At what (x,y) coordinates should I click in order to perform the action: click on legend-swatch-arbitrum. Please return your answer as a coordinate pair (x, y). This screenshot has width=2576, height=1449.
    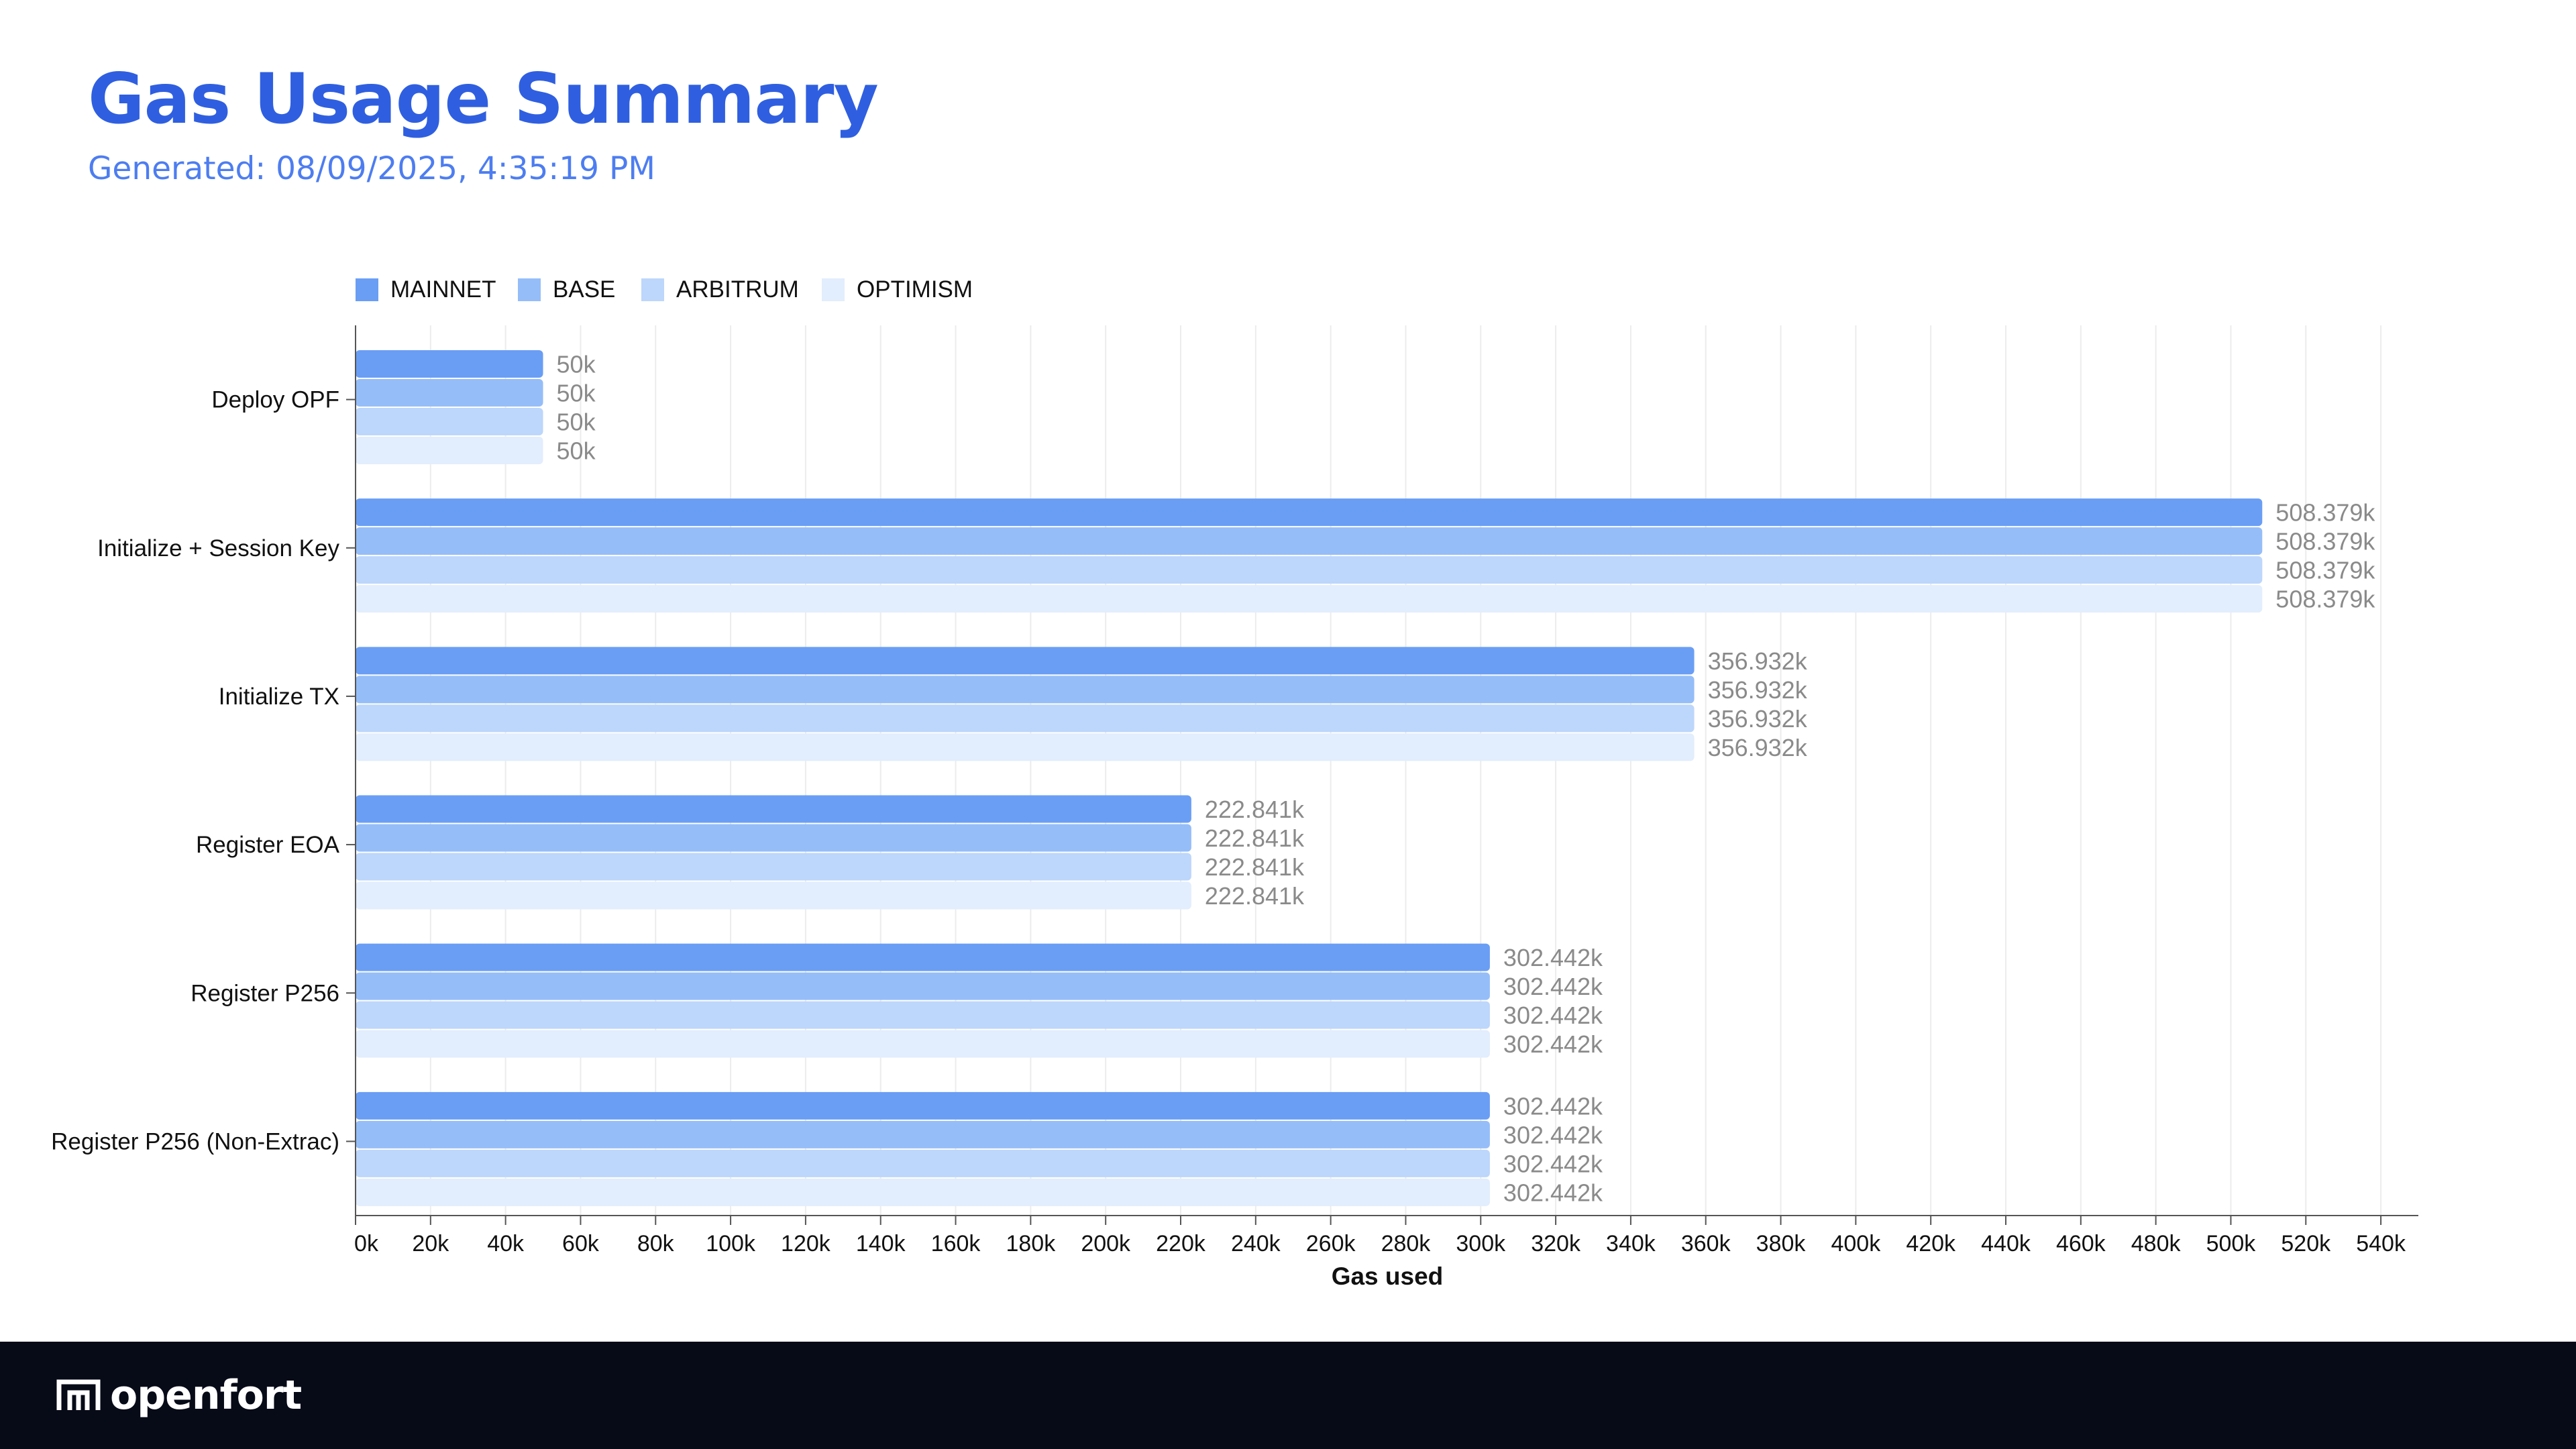
    Looking at the image, I should click on (652, 289).